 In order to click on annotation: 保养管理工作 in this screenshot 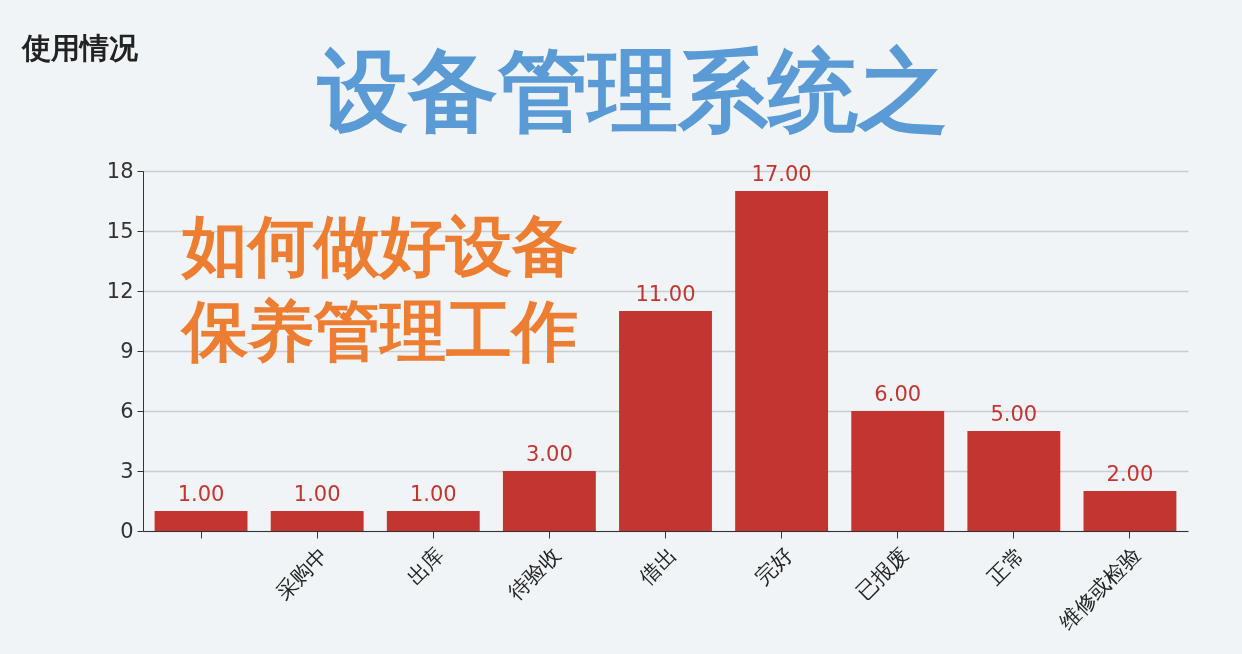, I will do `click(379, 331)`.